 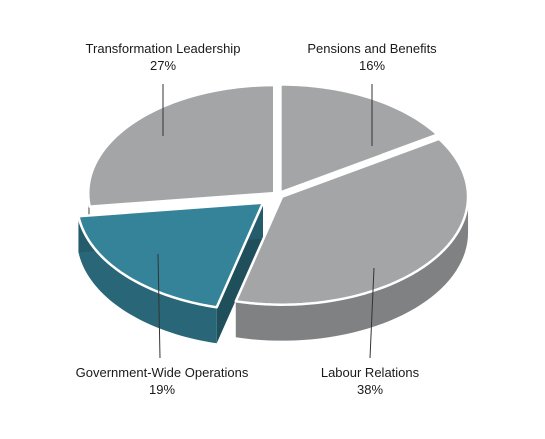 What do you see at coordinates (162, 389) in the screenshot?
I see `slice-value-government-wide-operations: 19%` at bounding box center [162, 389].